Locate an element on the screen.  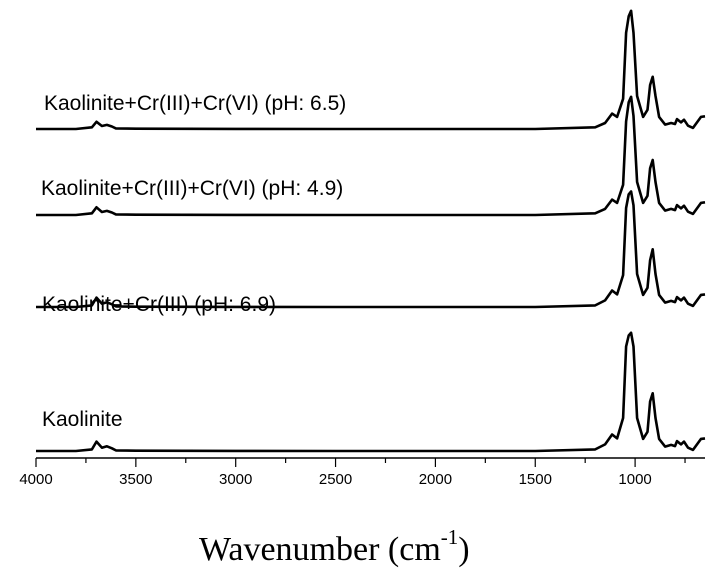
x-tick-label: 2500 is located at coordinates (335, 479).